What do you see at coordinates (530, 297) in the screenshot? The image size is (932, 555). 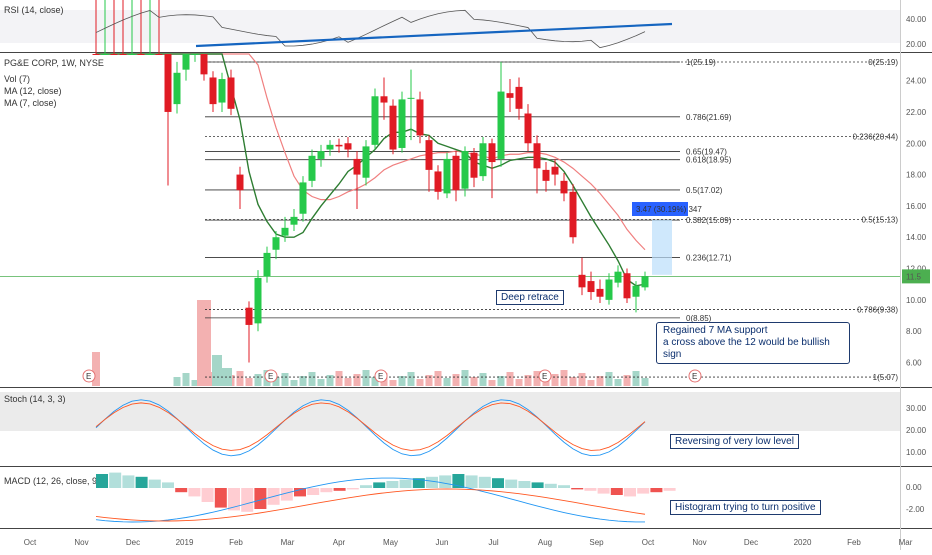 I see `deep-retrace-label: Deep retrace` at bounding box center [530, 297].